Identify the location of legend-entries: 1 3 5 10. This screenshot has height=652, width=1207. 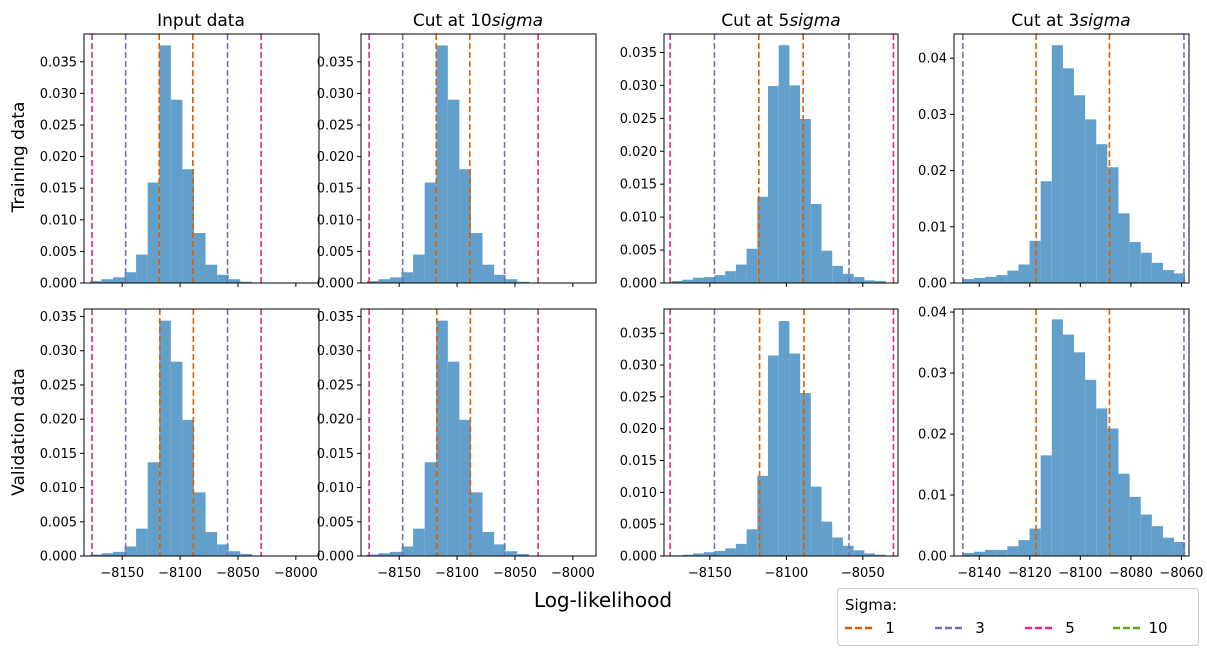
(1006, 628).